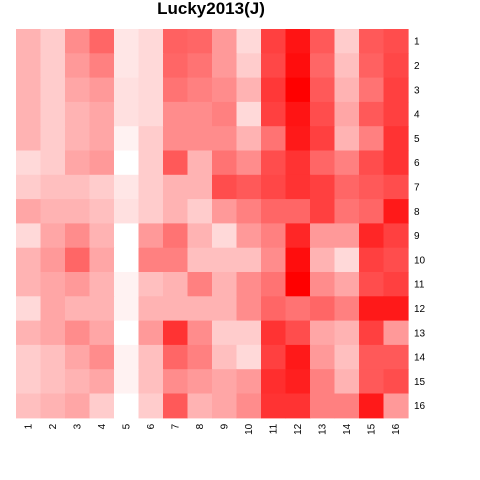  Describe the element at coordinates (176, 260) in the screenshot. I see `heatmap-cell-r10-c7` at that location.